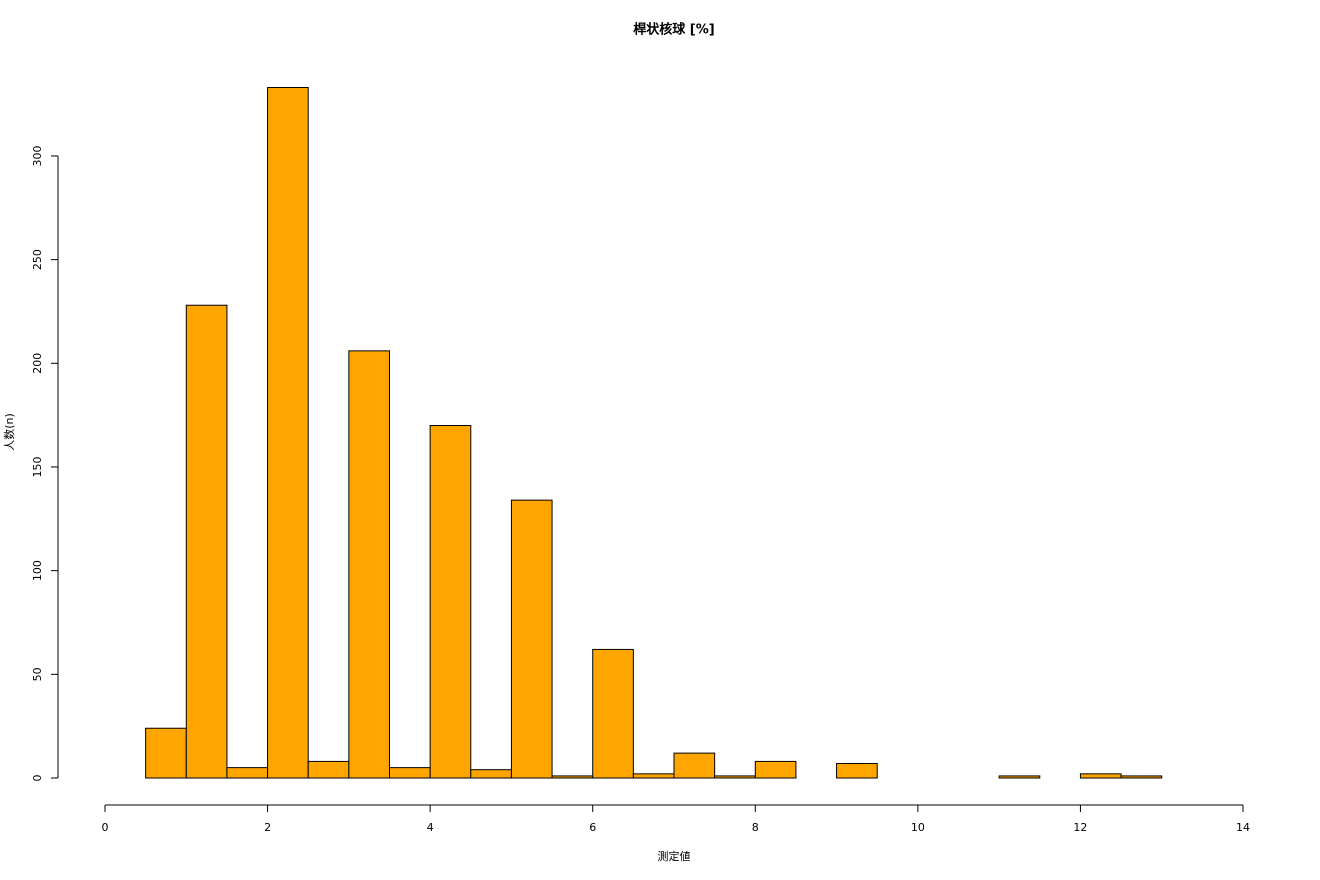 This screenshot has width=1320, height=880. I want to click on x-tick-label: 6, so click(592, 827).